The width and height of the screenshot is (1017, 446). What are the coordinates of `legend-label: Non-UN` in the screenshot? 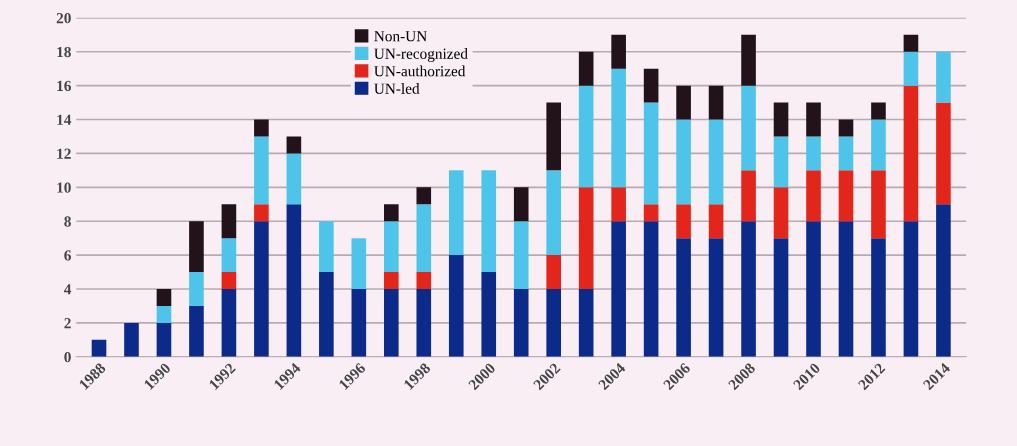 It's located at (400, 36).